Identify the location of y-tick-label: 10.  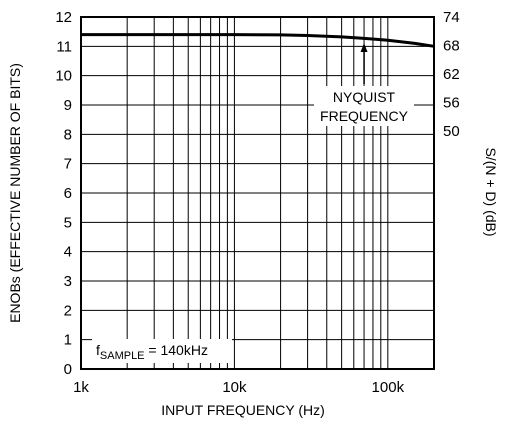
(63, 76).